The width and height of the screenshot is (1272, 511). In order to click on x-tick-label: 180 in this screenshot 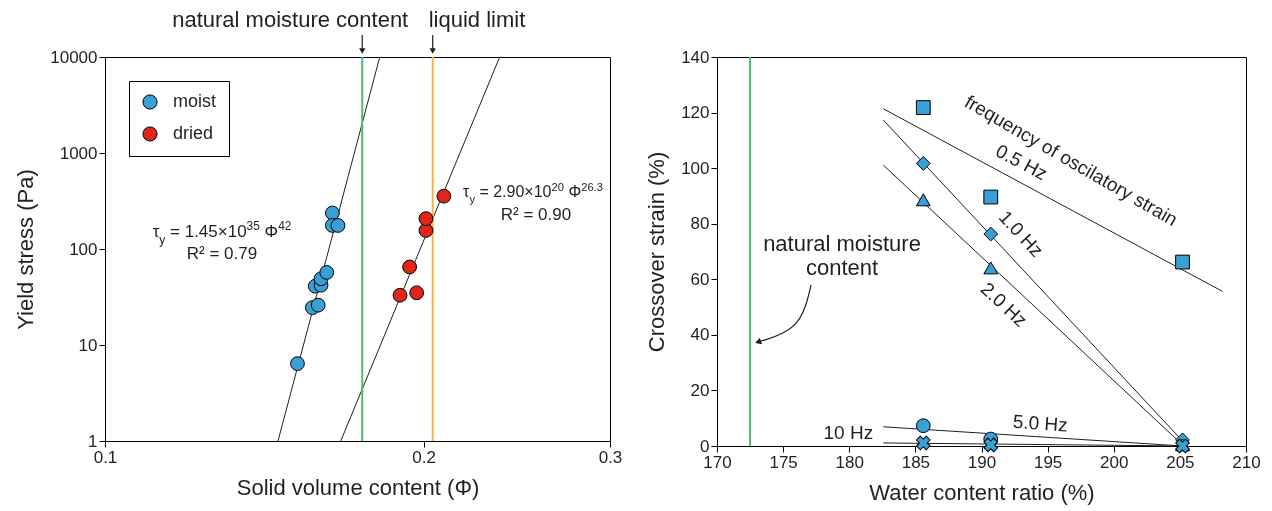, I will do `click(849, 462)`.